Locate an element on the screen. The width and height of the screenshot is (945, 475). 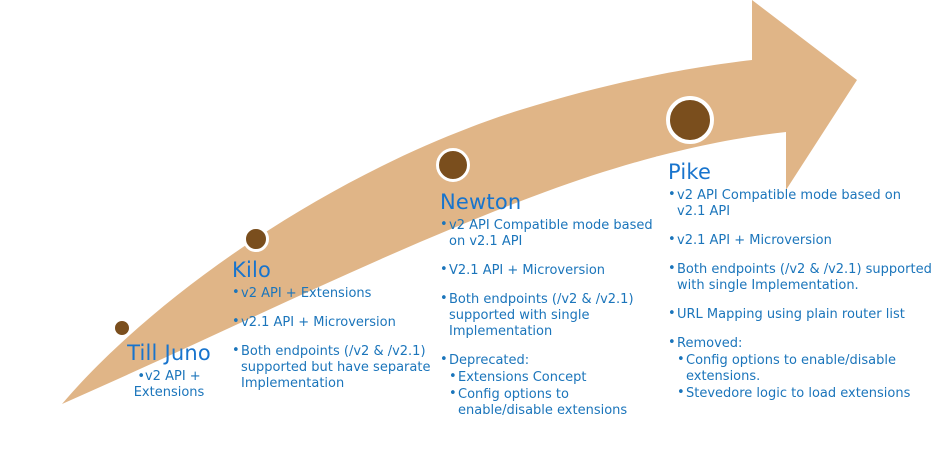
sub-list-item-text: Stevedore logic to load extensions is located at coordinates (798, 393).